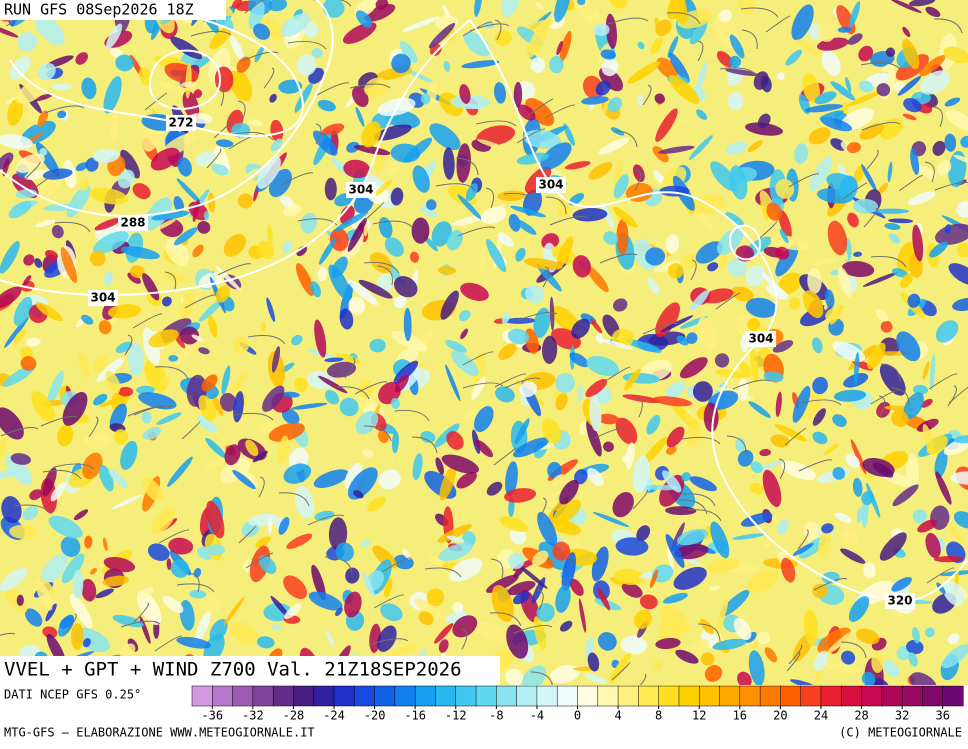 The image size is (968, 749). I want to click on colorbar-tick-label: 12, so click(699, 716).